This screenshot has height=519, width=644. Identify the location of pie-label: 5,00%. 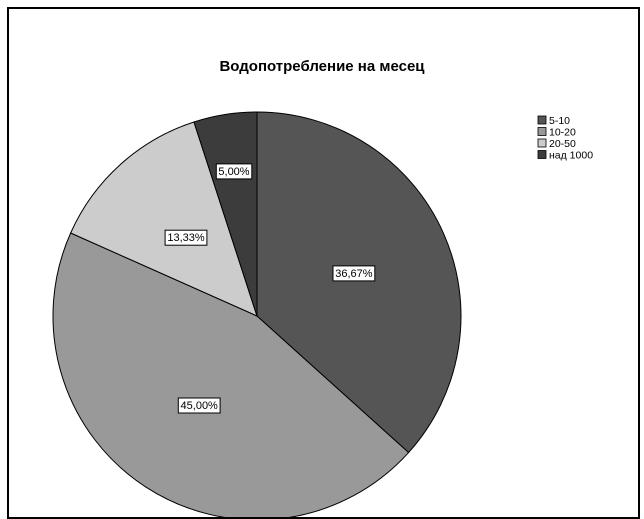
(234, 171).